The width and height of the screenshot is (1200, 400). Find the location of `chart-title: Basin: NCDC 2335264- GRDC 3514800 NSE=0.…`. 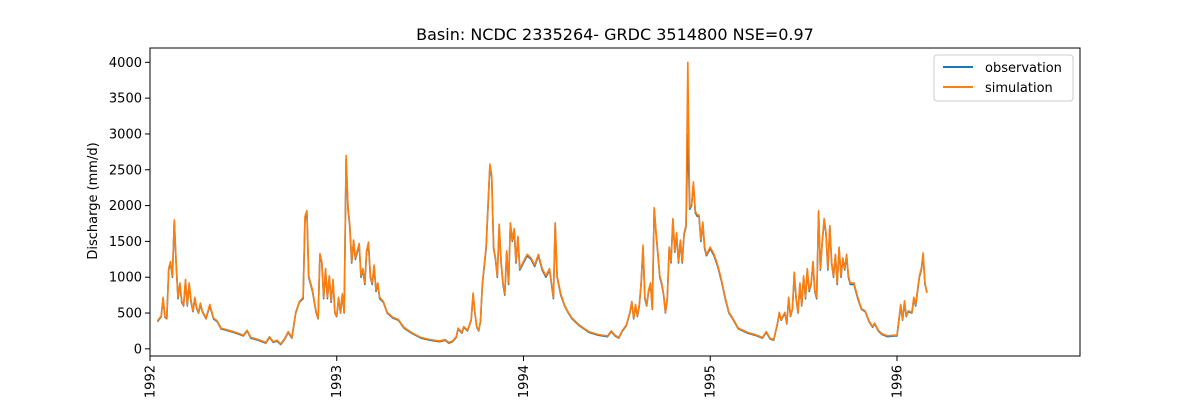

chart-title: Basin: NCDC 2335264- GRDC 3514800 NSE=0.… is located at coordinates (615, 34).